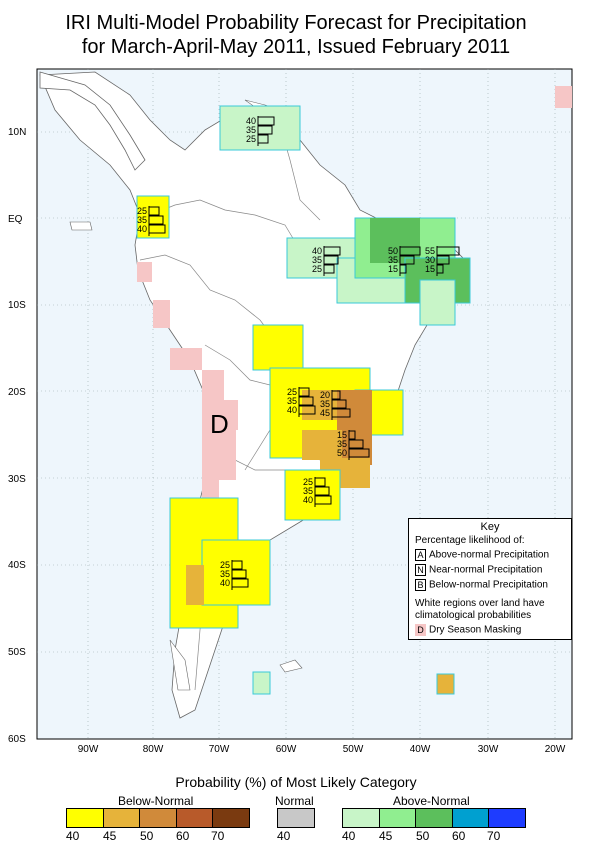 The width and height of the screenshot is (592, 845). What do you see at coordinates (342, 453) in the screenshot?
I see `forecast-value-below: 50` at bounding box center [342, 453].